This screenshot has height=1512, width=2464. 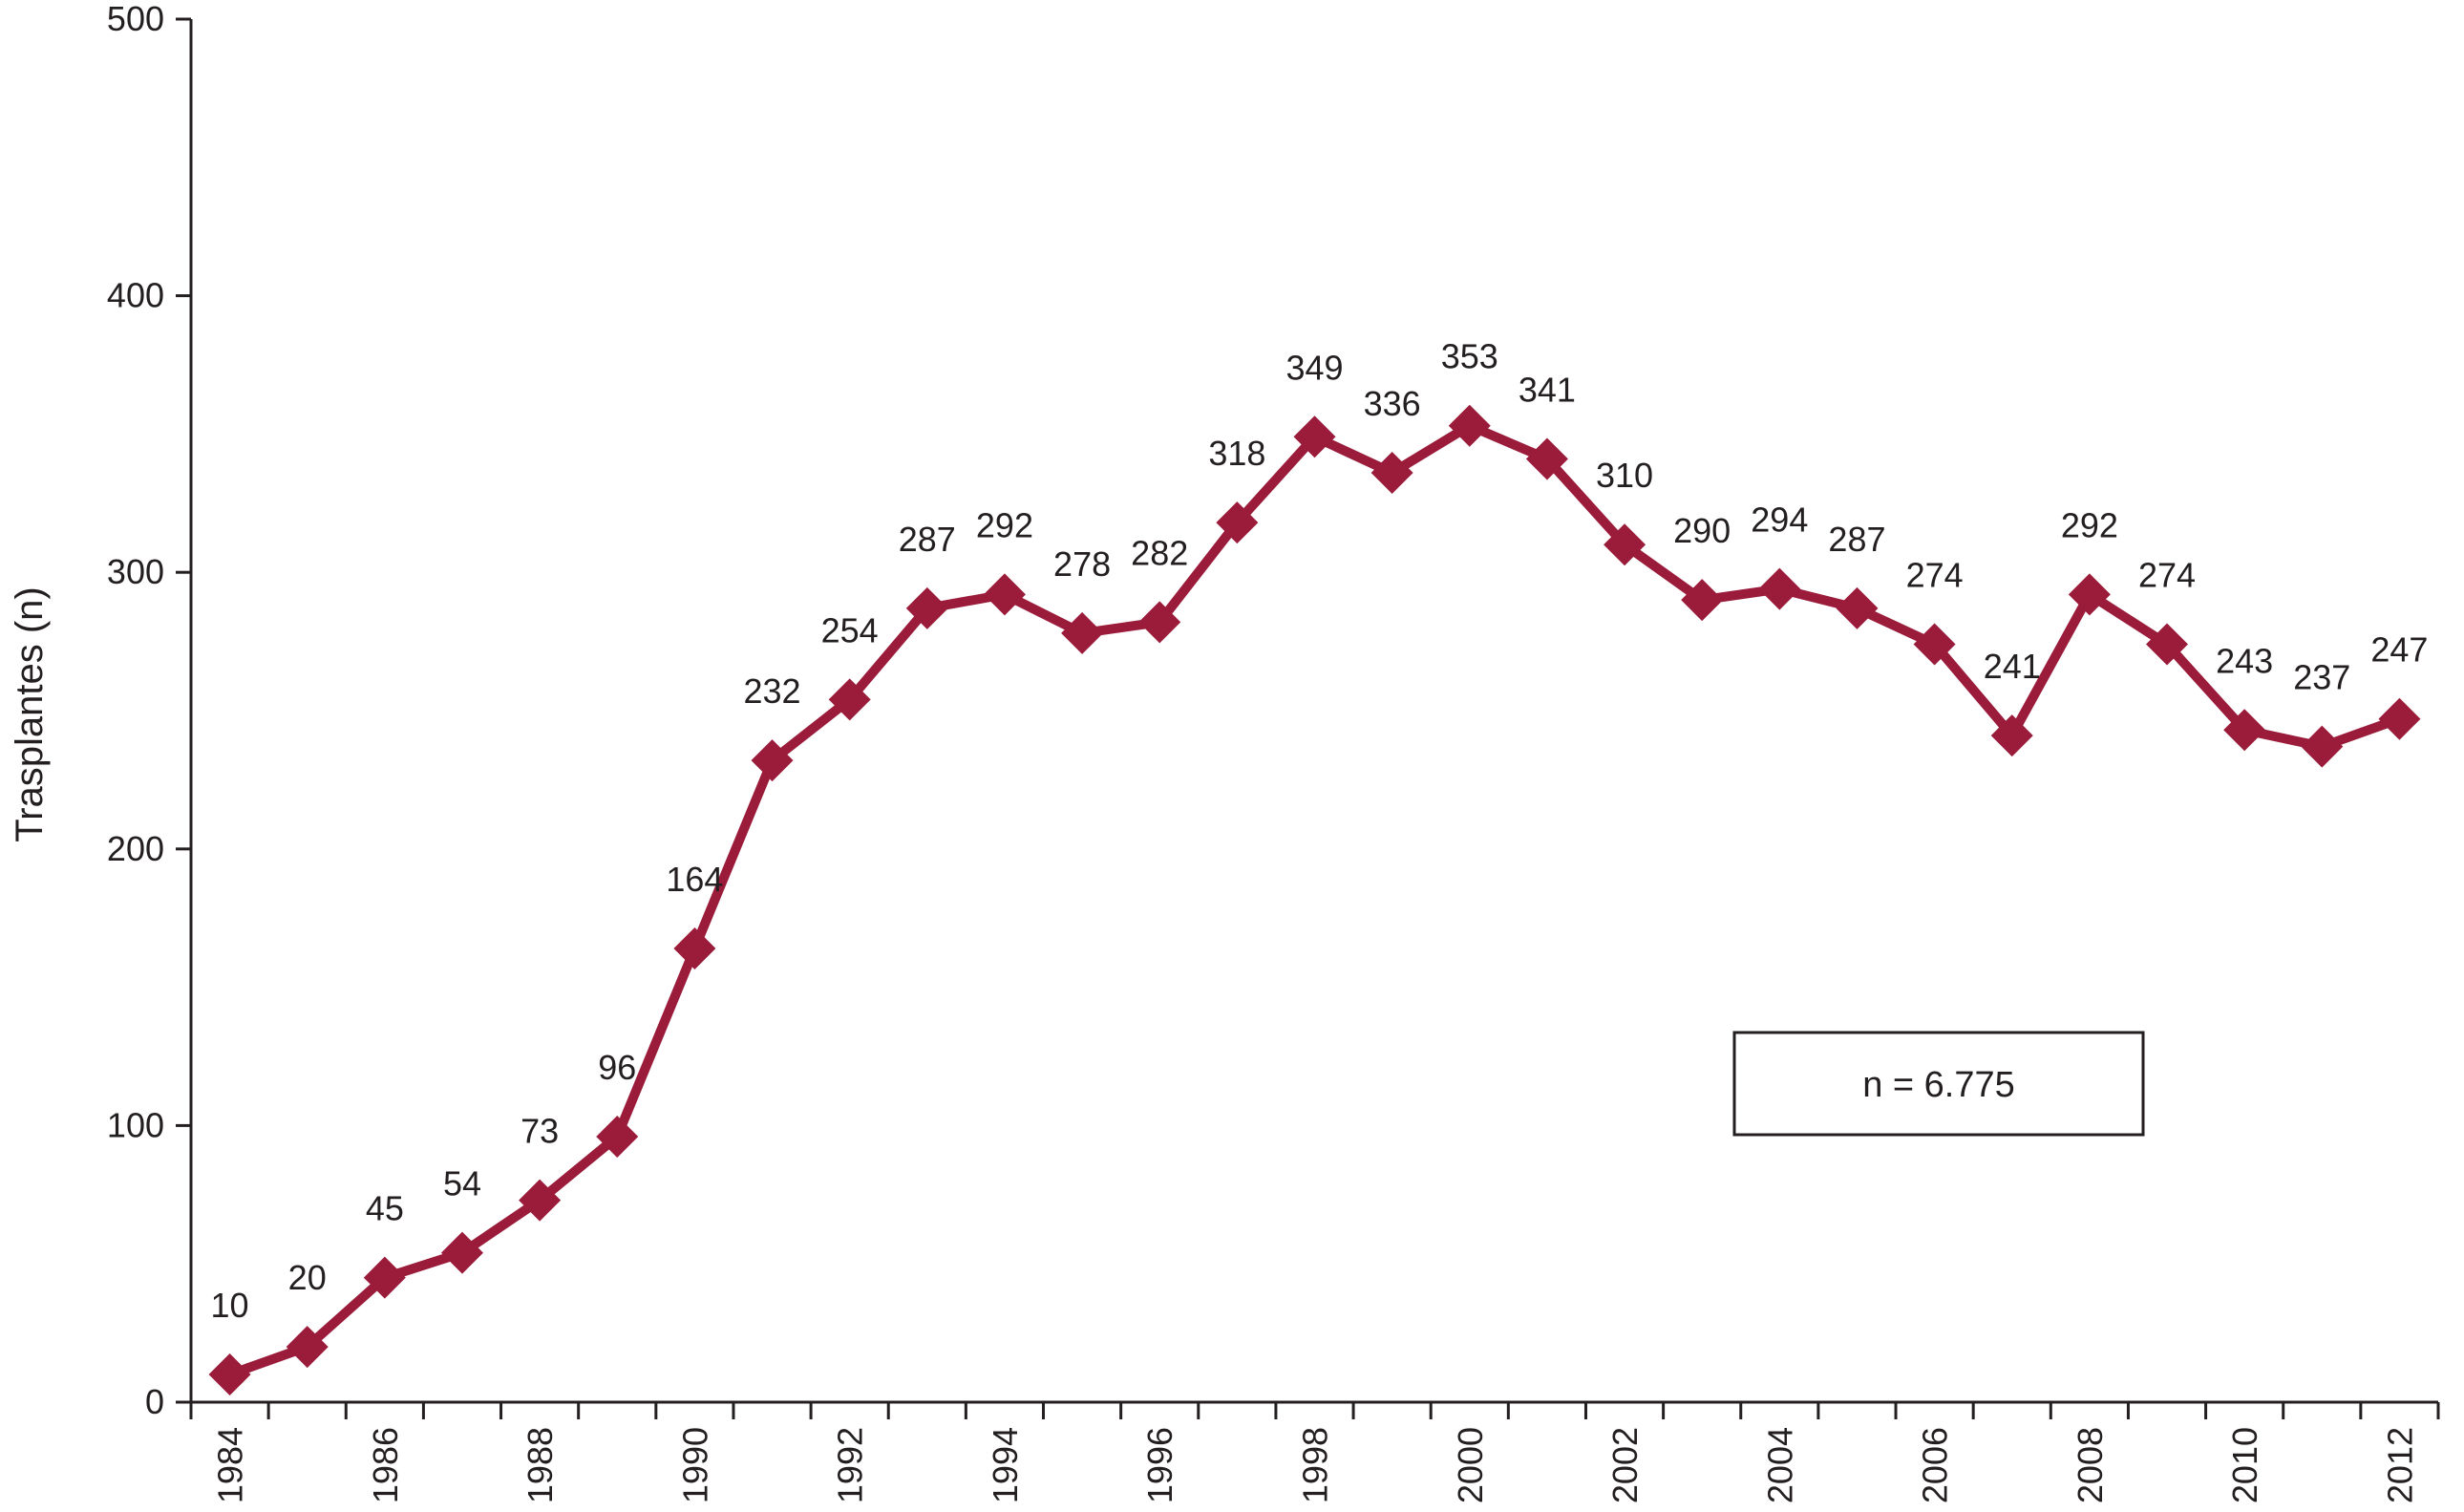 What do you see at coordinates (2399, 1465) in the screenshot?
I see `x-tick-label: 2012` at bounding box center [2399, 1465].